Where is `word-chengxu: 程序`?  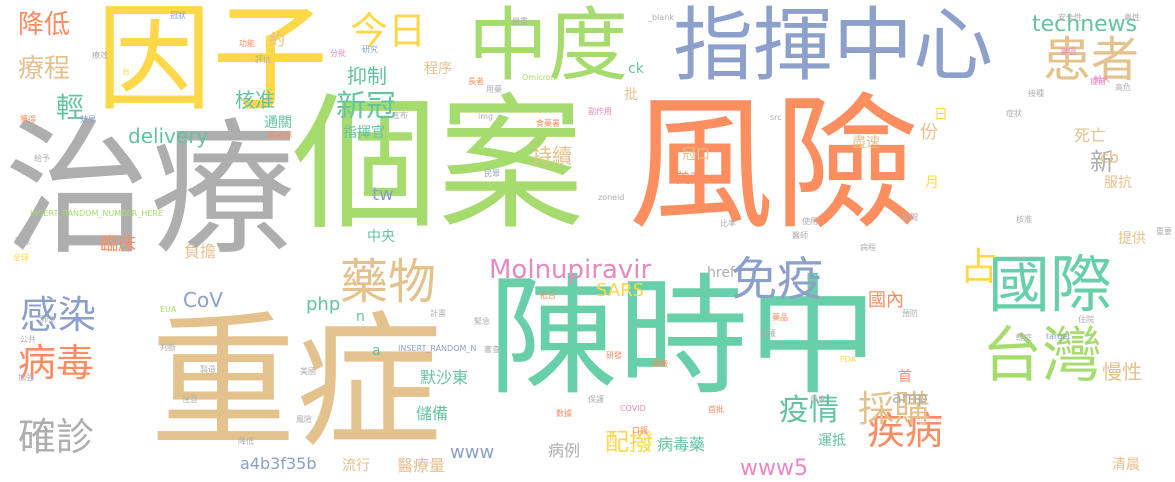 word-chengxu: 程序 is located at coordinates (438, 69).